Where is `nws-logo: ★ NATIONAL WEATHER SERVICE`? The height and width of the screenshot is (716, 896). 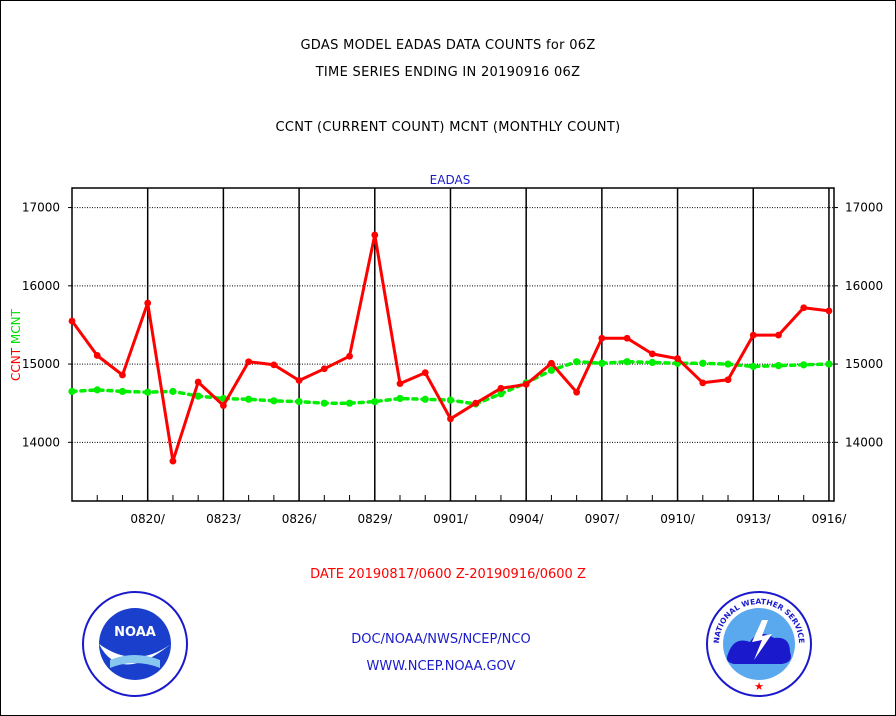
nws-logo: ★ NATIONAL WEATHER SERVICE is located at coordinates (759, 644).